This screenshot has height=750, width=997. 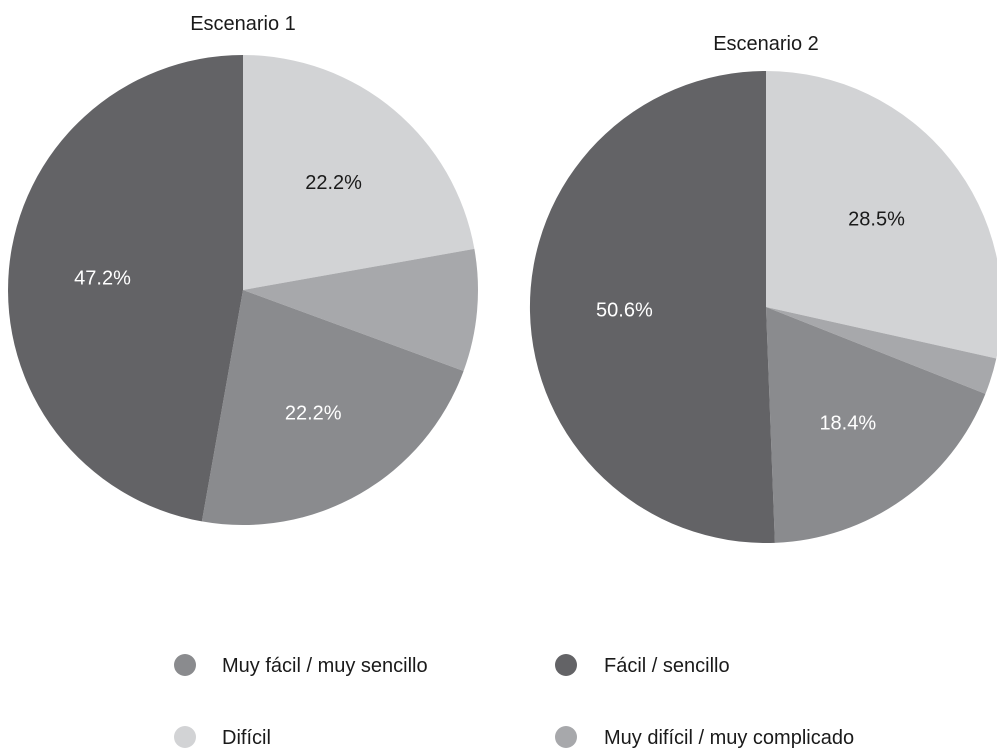 I want to click on legend-swatch-facil, so click(x=566, y=665).